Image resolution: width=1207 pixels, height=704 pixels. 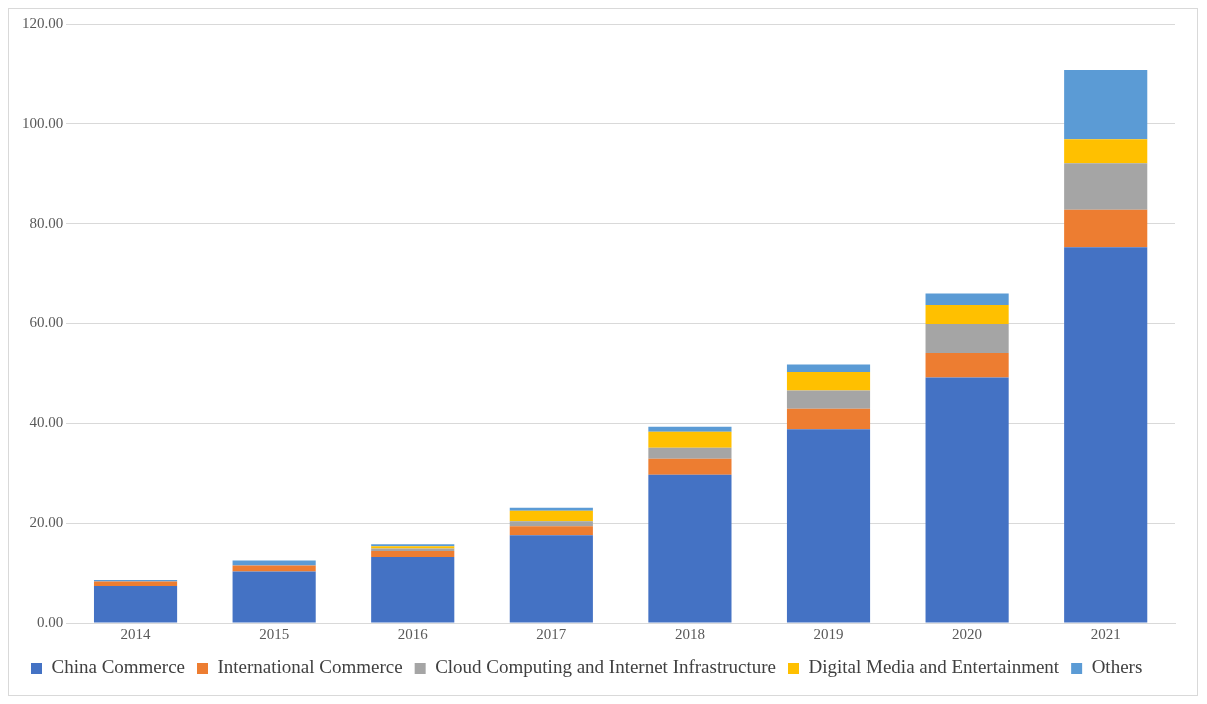 What do you see at coordinates (46, 522) in the screenshot?
I see `y-tick-label: 20.00` at bounding box center [46, 522].